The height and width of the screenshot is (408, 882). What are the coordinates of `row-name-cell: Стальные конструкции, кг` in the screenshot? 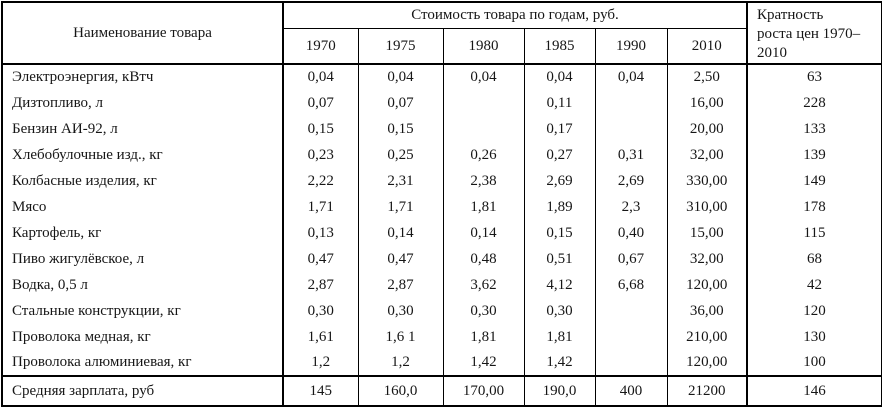 It's located at (142, 311).